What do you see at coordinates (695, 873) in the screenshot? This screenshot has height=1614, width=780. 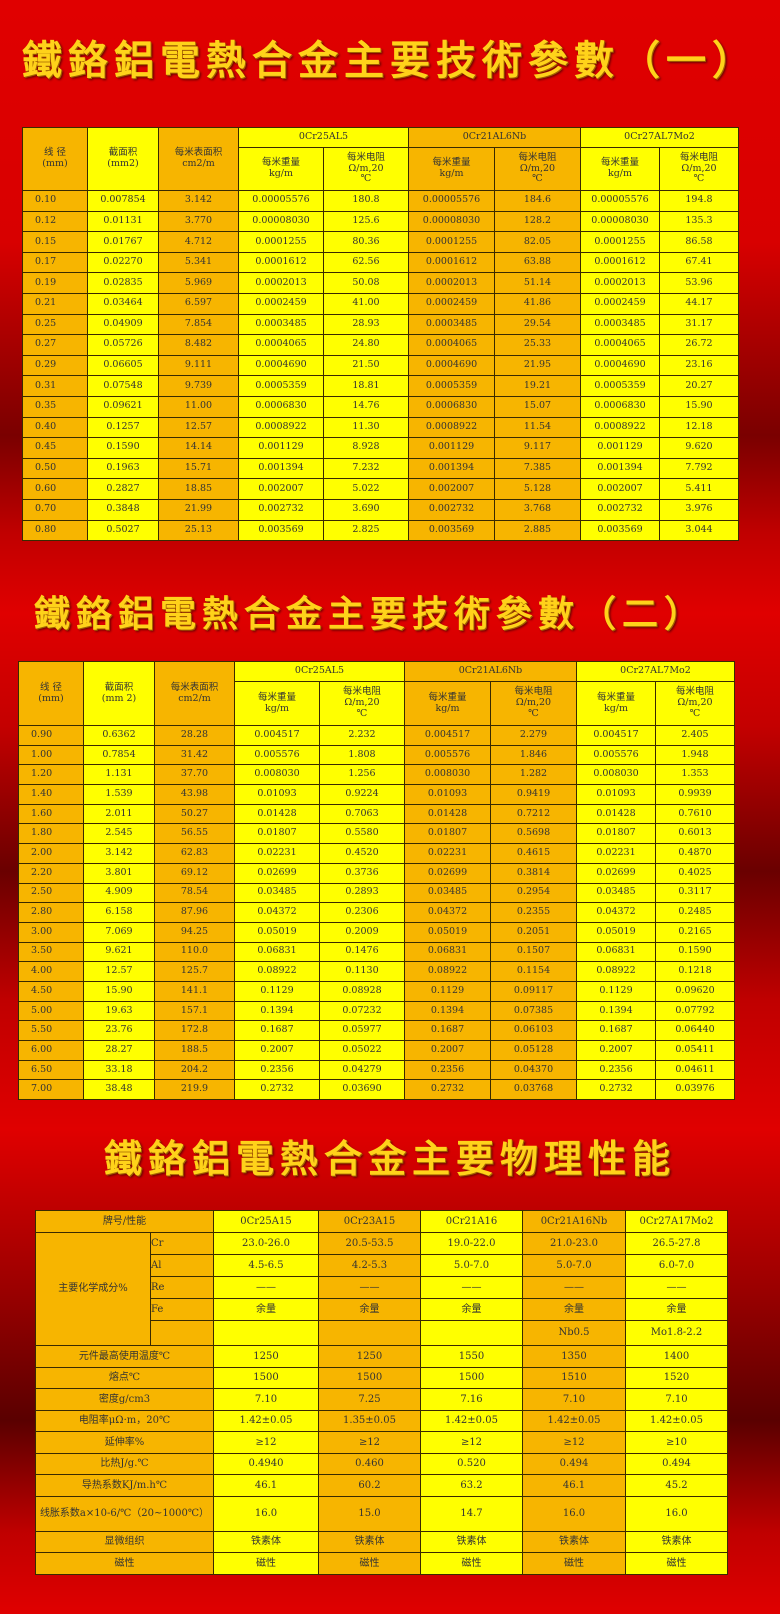 I see `table-cell: 0.4025` at bounding box center [695, 873].